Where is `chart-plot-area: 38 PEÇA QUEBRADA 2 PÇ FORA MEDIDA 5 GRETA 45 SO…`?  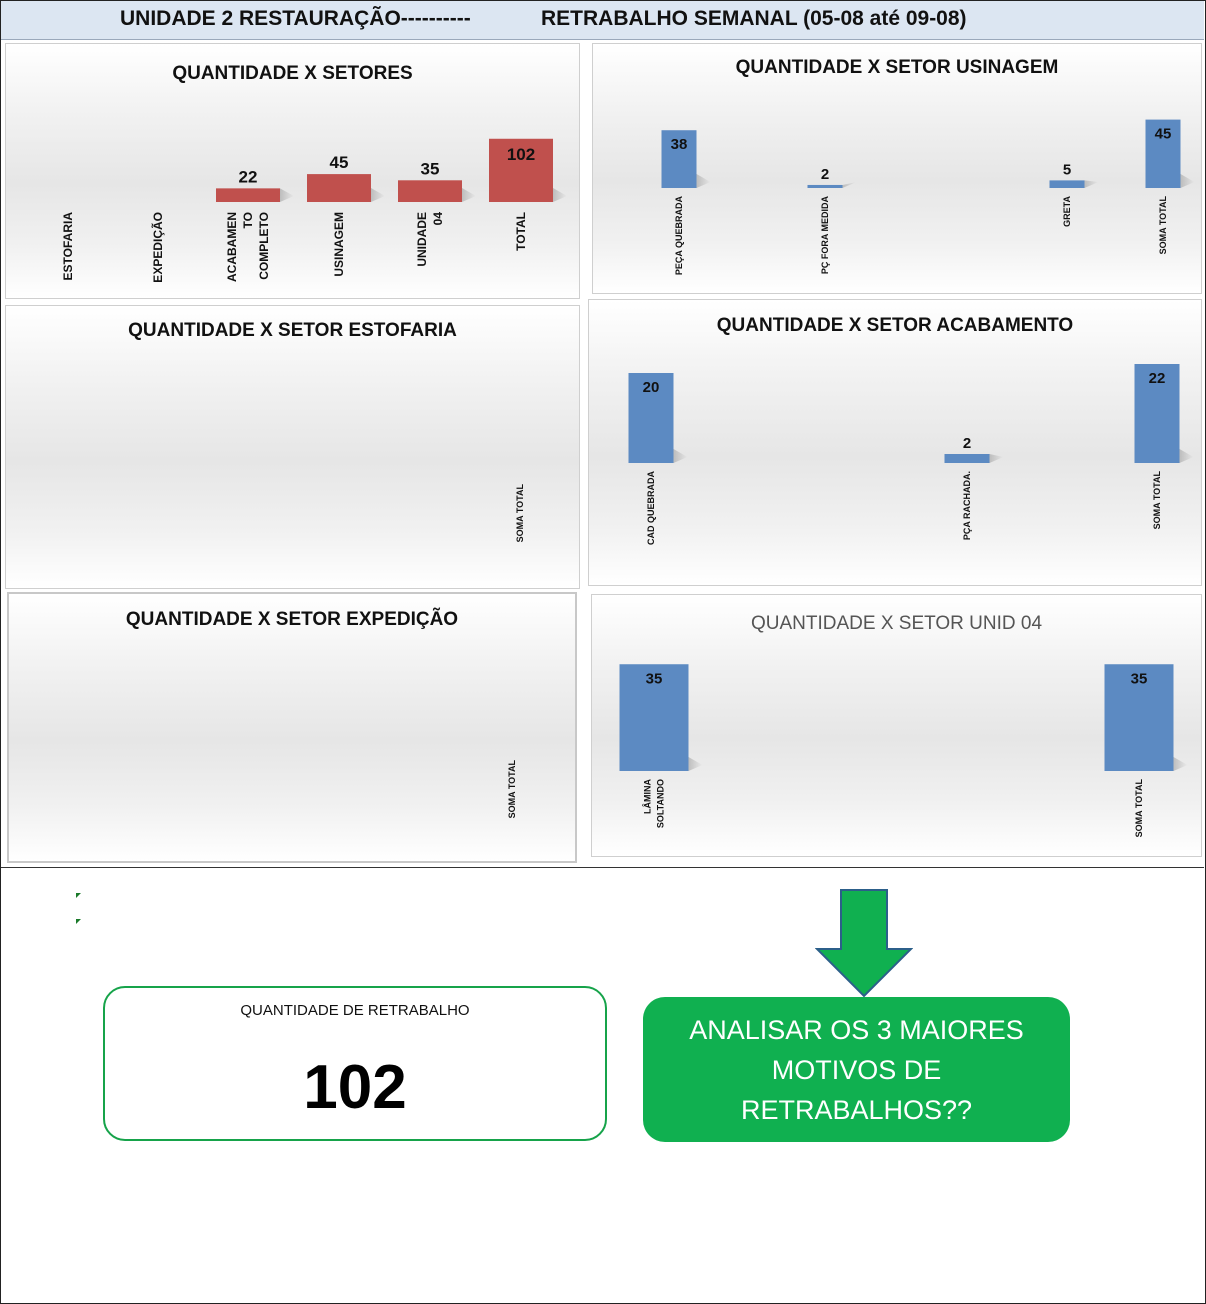
chart-plot-area: 38 PEÇA QUEBRADA 2 PÇ FORA MEDIDA 5 GRETA 45 SO… is located at coordinates (928, 197).